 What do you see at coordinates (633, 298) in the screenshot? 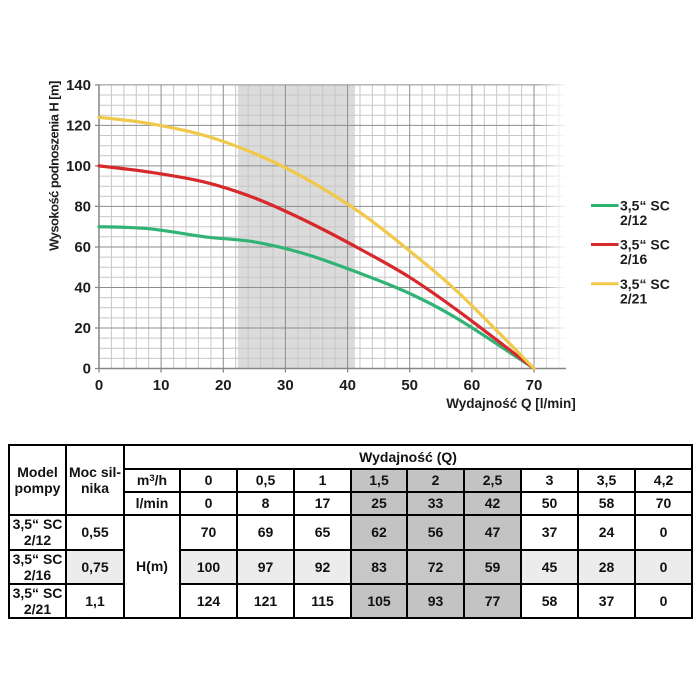
I see `svg-text: 2/21` at bounding box center [633, 298].